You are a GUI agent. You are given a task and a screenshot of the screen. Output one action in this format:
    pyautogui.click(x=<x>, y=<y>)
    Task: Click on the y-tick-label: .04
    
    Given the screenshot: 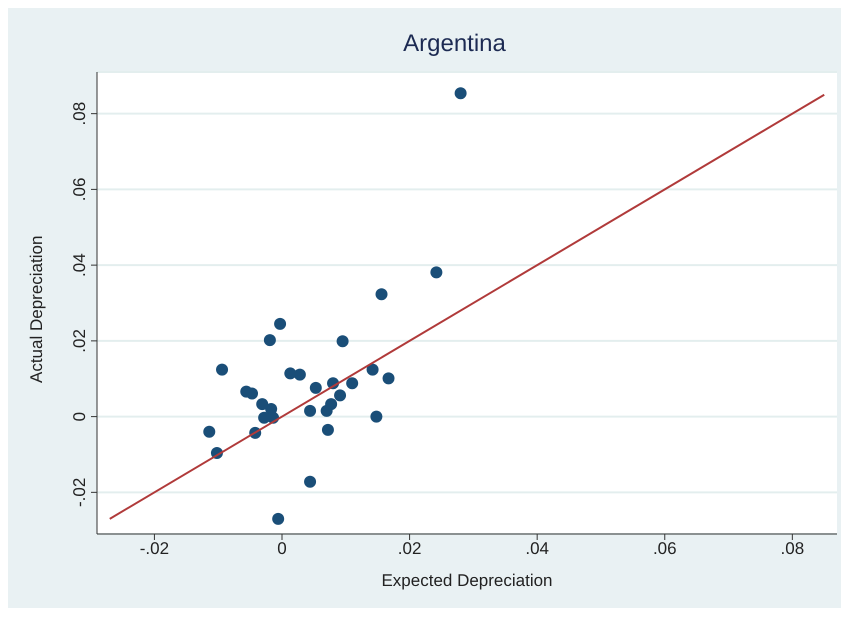 What is the action you would take?
    pyautogui.click(x=79, y=265)
    